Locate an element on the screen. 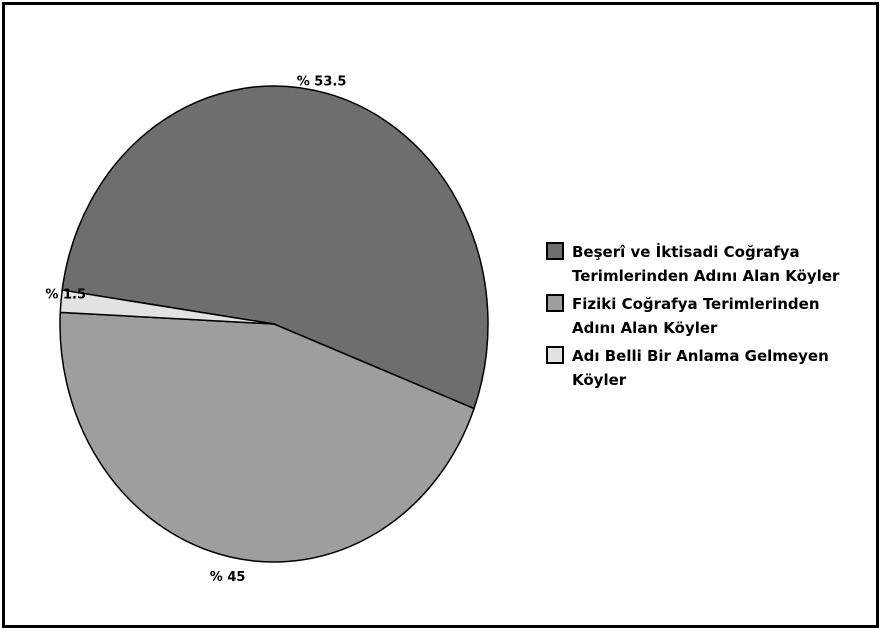  pie-slice-value-label: % 1.5 is located at coordinates (65, 294).